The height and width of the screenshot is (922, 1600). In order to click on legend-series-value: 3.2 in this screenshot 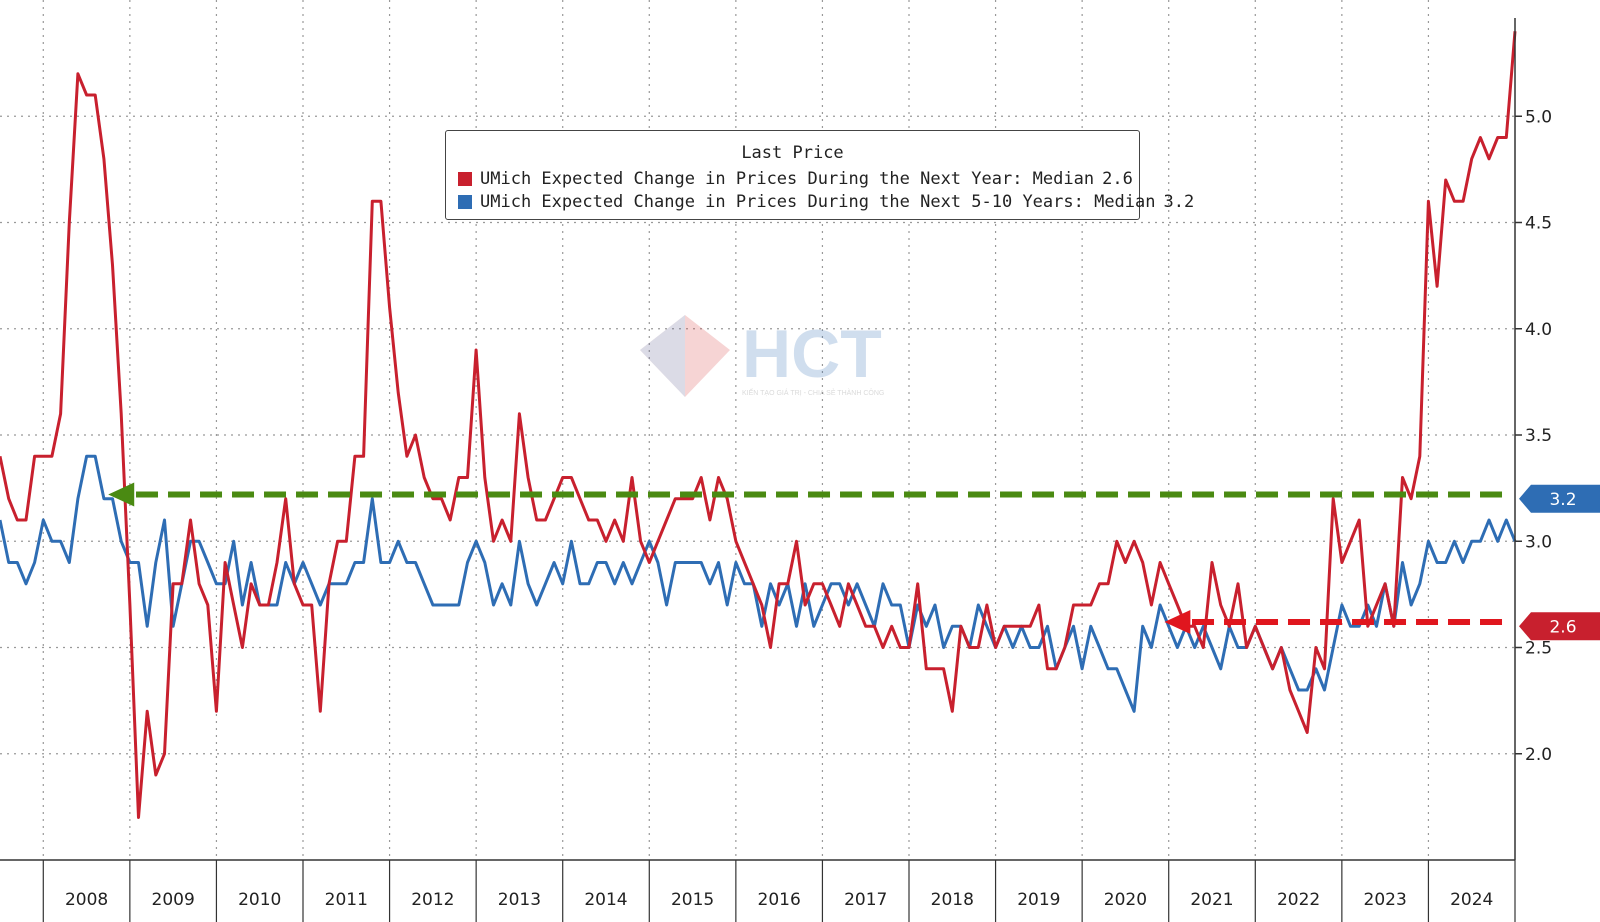, I will do `click(1179, 202)`.